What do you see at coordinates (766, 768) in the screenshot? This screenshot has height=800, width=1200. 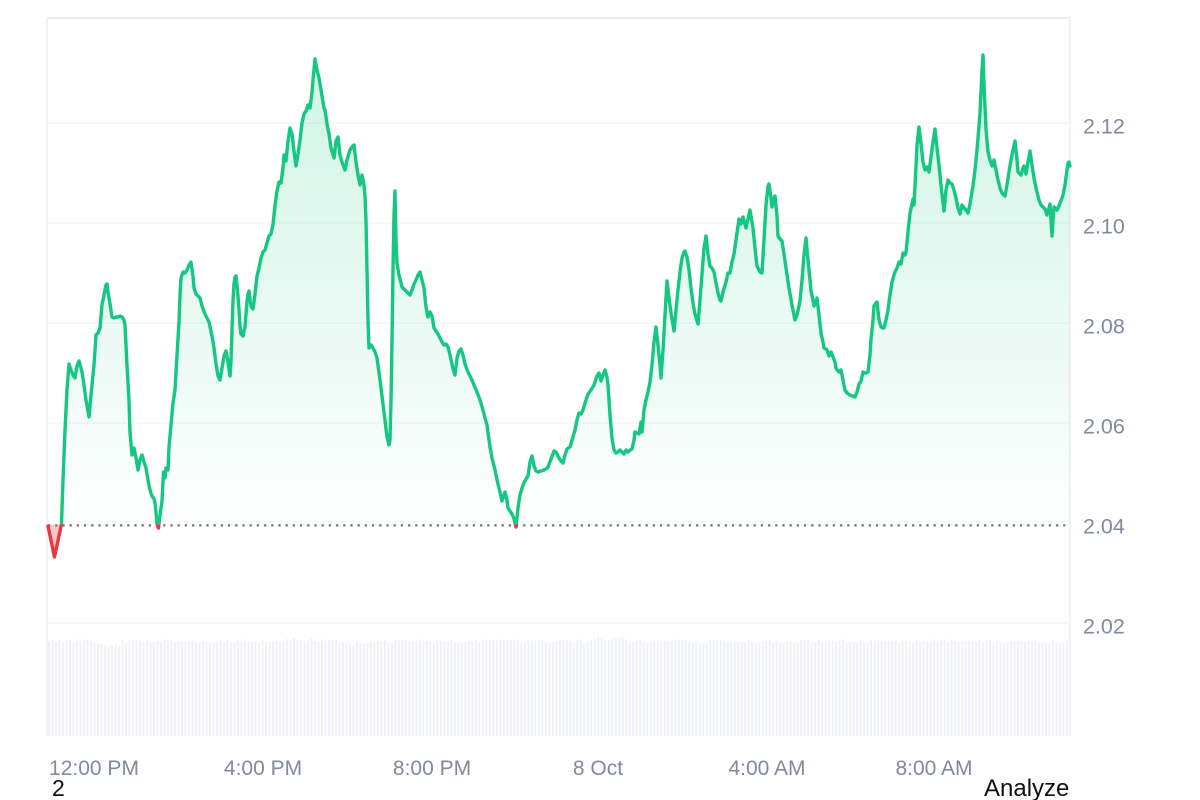 I see `svg-text: 4:00 AM` at bounding box center [766, 768].